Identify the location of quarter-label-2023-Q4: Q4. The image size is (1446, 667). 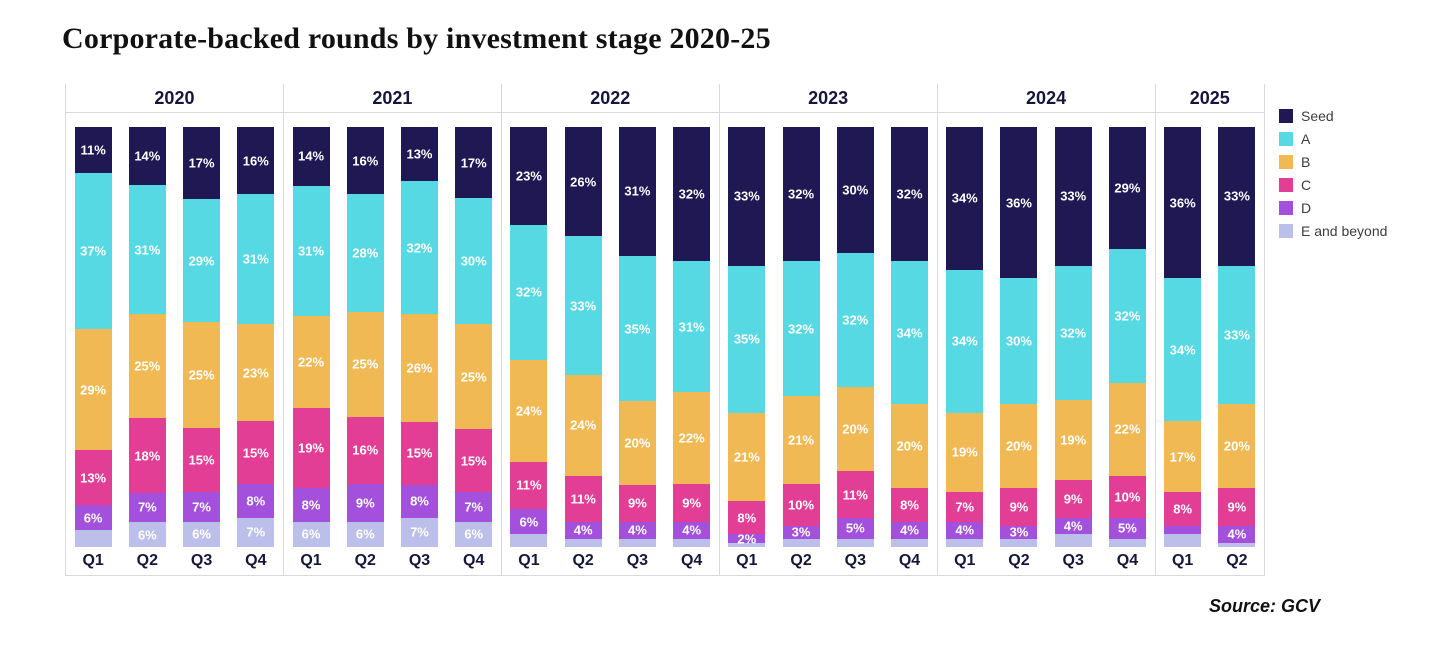
(909, 560).